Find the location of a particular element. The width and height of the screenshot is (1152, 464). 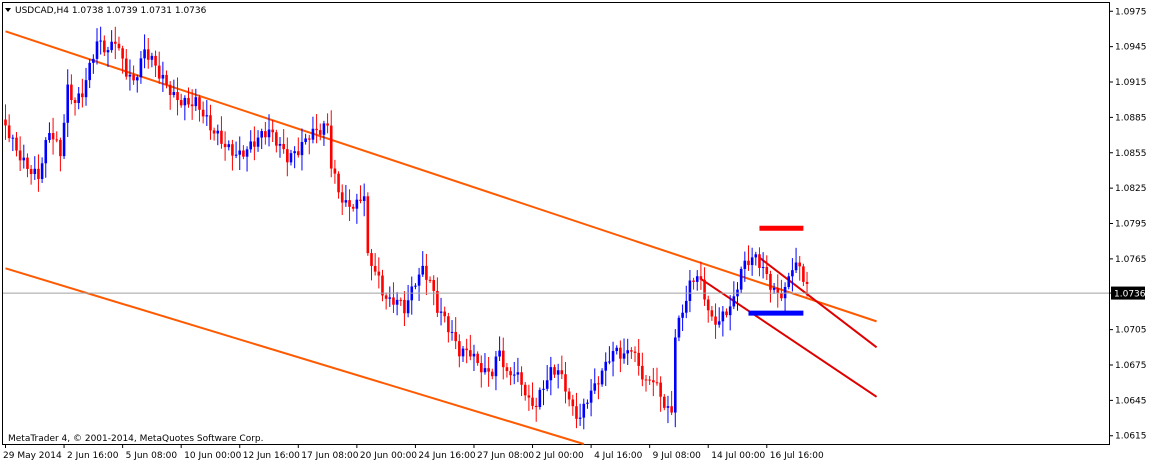

trendline-inner-upper is located at coordinates (818, 302).